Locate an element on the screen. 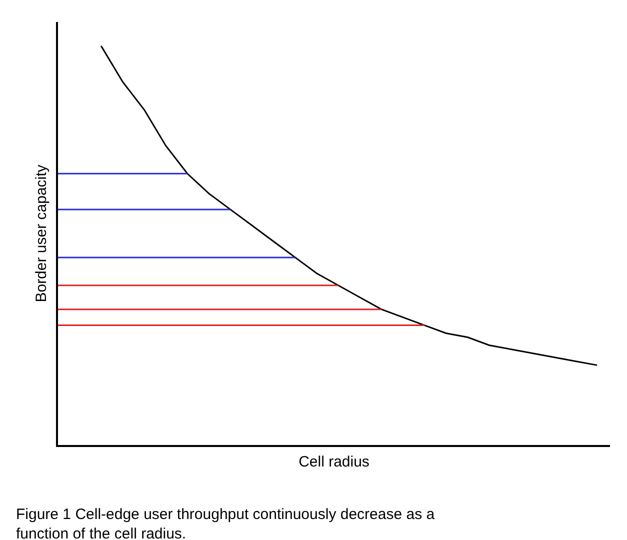  x-axis-title: Cell radius is located at coordinates (334, 462).